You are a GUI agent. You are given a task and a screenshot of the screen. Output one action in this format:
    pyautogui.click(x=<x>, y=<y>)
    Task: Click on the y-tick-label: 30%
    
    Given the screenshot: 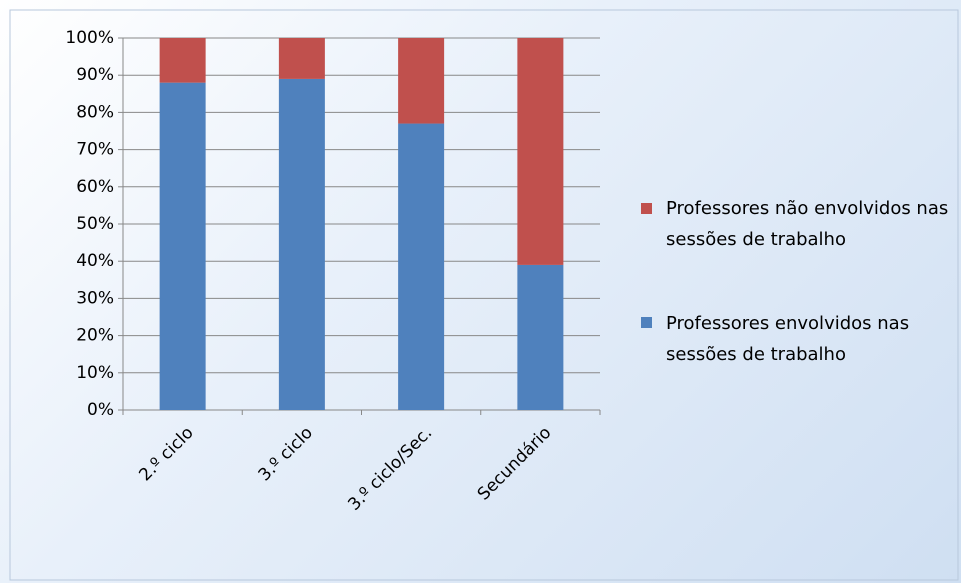 What is the action you would take?
    pyautogui.click(x=95, y=298)
    